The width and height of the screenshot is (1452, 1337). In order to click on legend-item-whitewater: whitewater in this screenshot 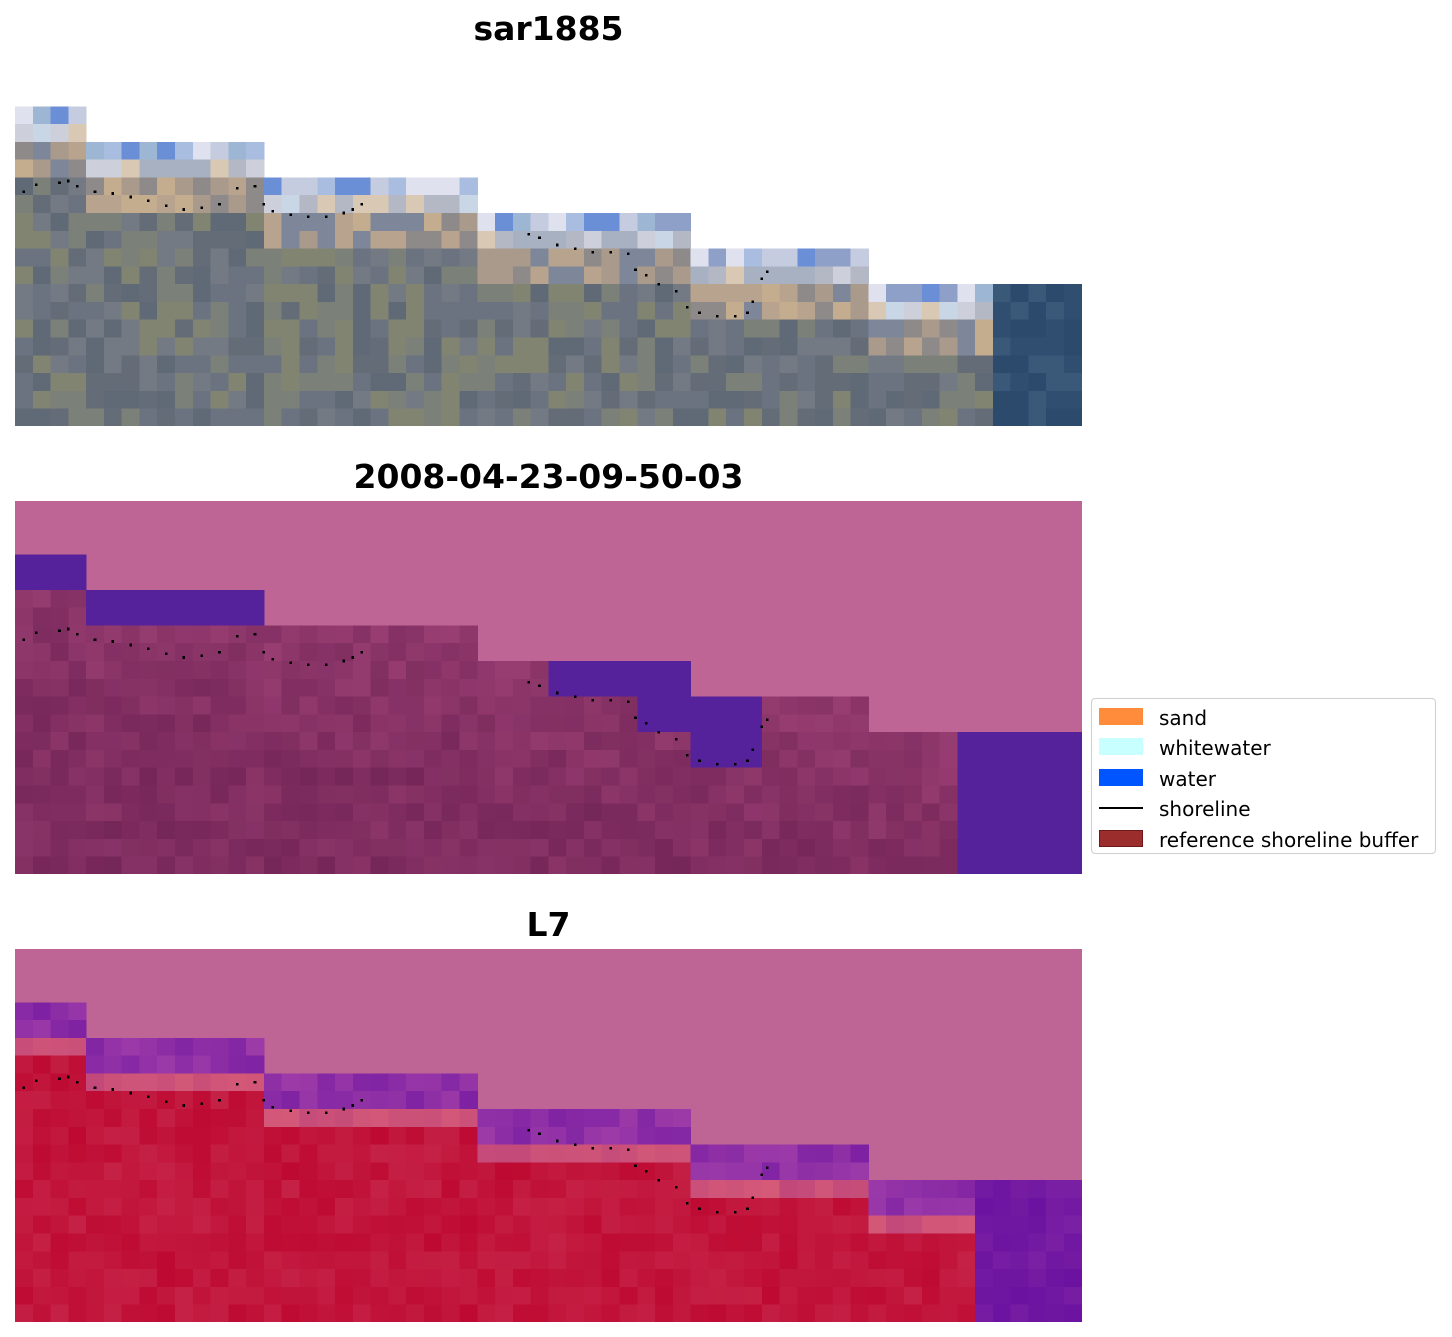, I will do `click(1263, 750)`.